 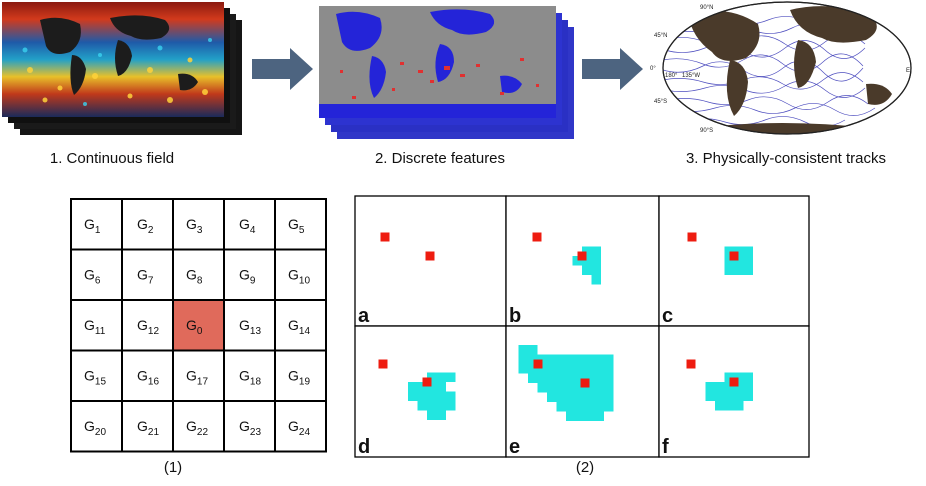 What do you see at coordinates (250, 327) in the screenshot?
I see `grid-cell-label: G13` at bounding box center [250, 327].